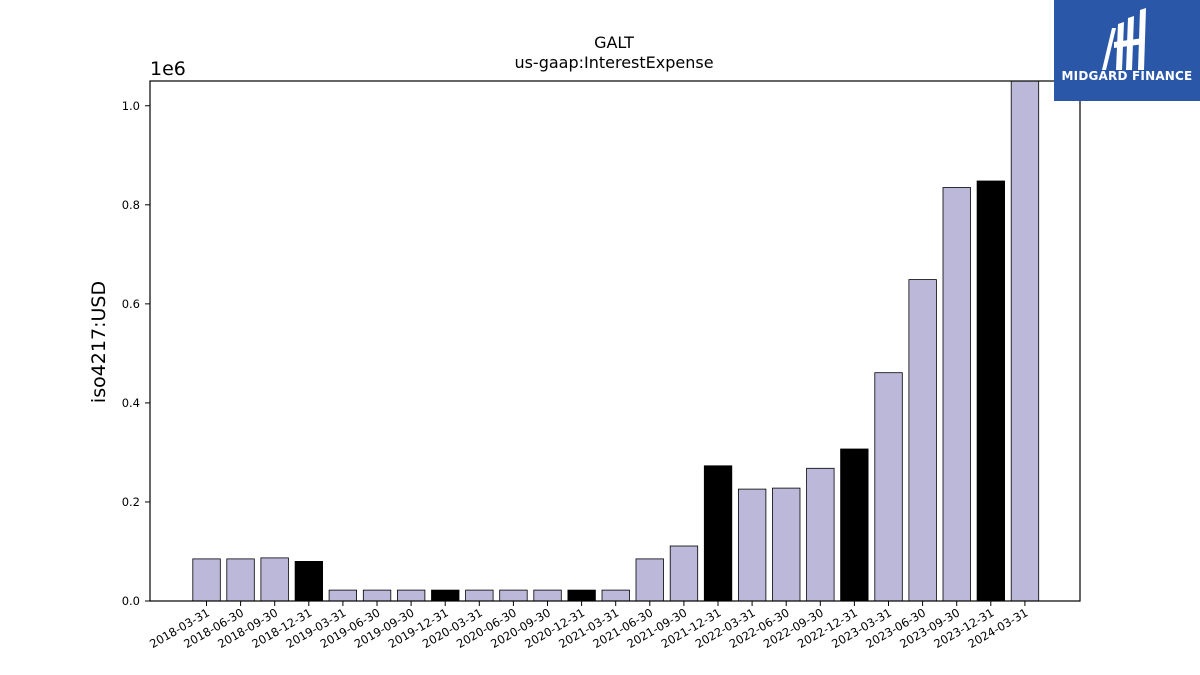 This screenshot has width=1200, height=675. What do you see at coordinates (168, 69) in the screenshot?
I see `y-multiplier-label: 1e6` at bounding box center [168, 69].